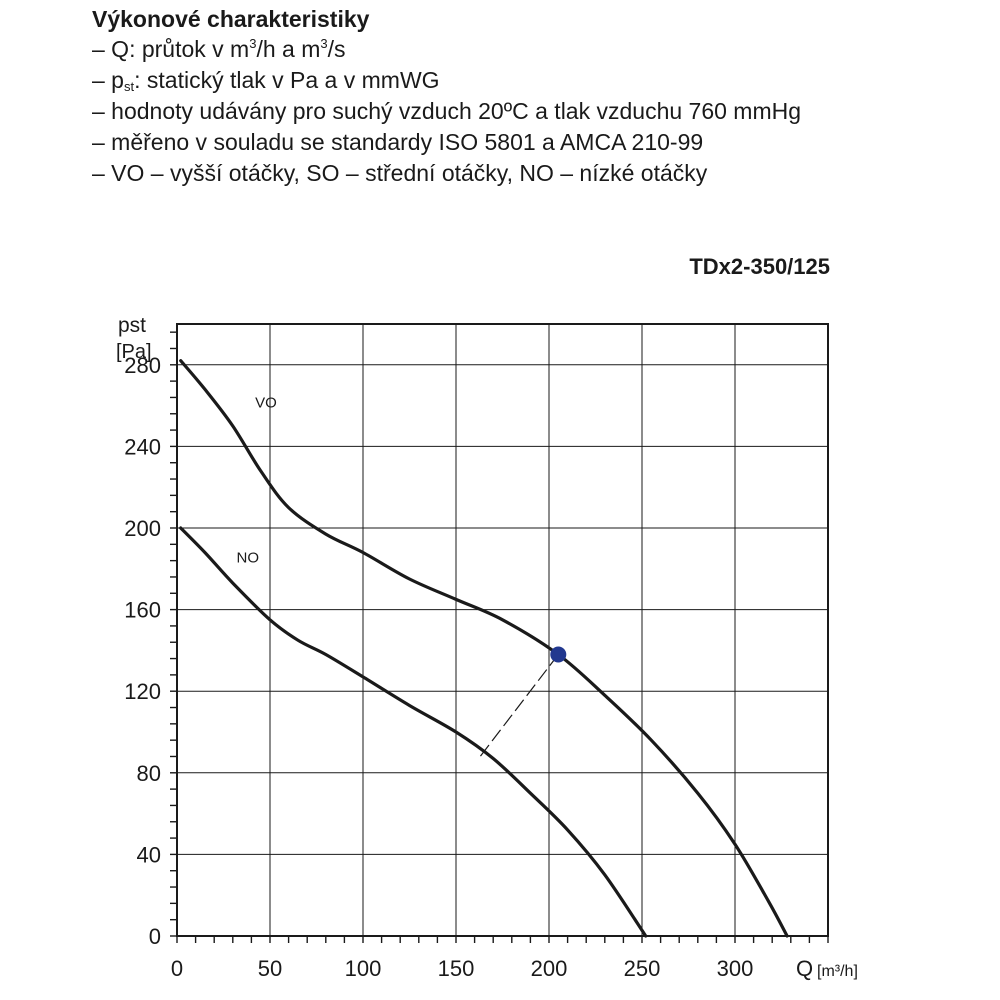 This screenshot has height=1000, width=1000. I want to click on note-text: /h a m, so click(288, 49).